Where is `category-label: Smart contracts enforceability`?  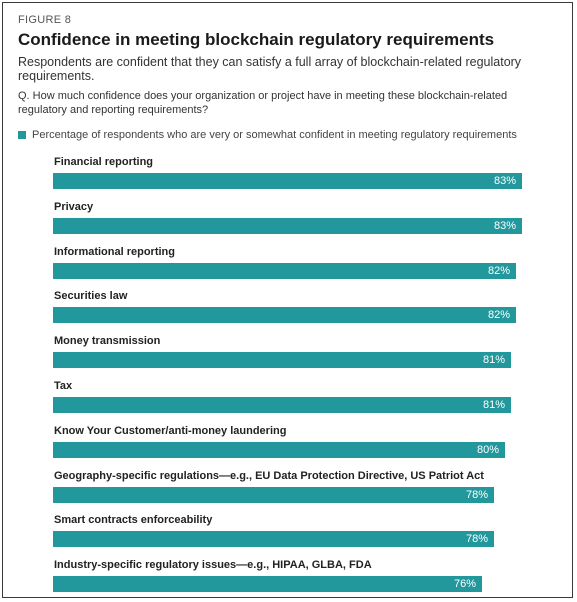
category-label: Smart contracts enforceability is located at coordinates (133, 520).